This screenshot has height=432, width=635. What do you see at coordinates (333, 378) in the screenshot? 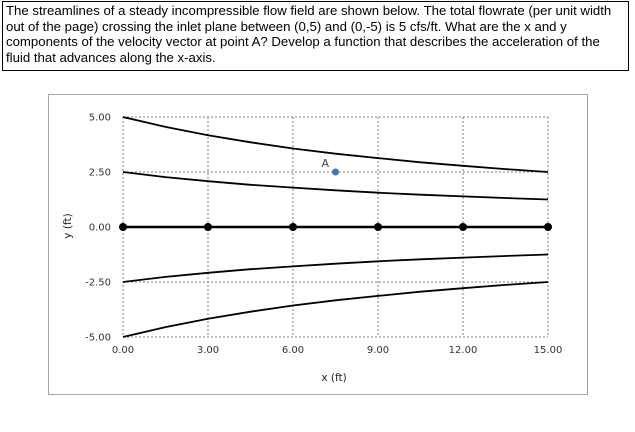
I see `x-axis-title: x (ft)` at bounding box center [333, 378].